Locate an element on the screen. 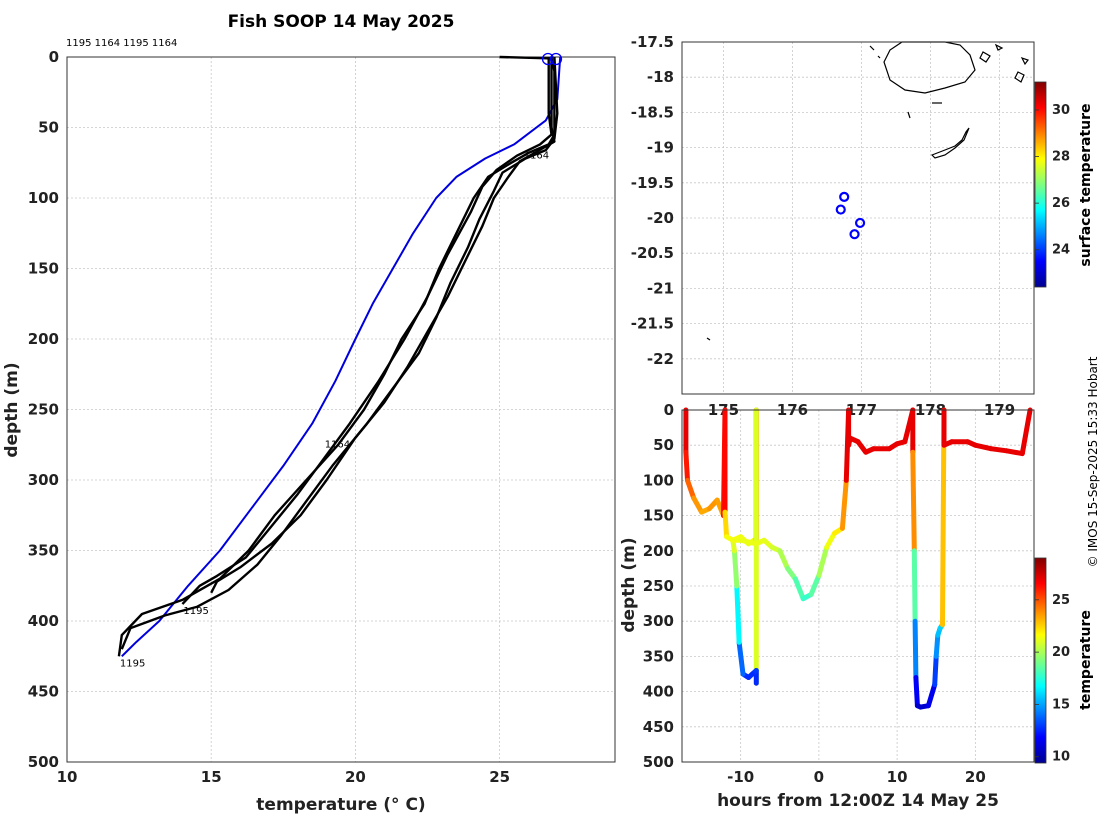  surface-marker is located at coordinates (556, 59).